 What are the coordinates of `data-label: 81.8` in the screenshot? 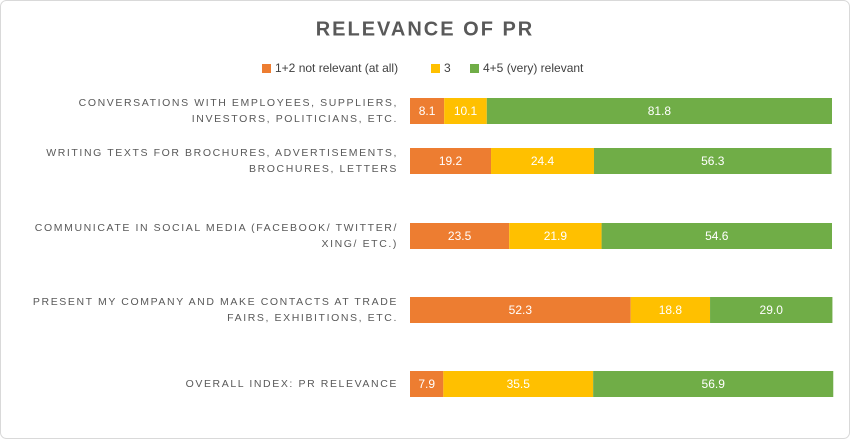 It's located at (660, 111).